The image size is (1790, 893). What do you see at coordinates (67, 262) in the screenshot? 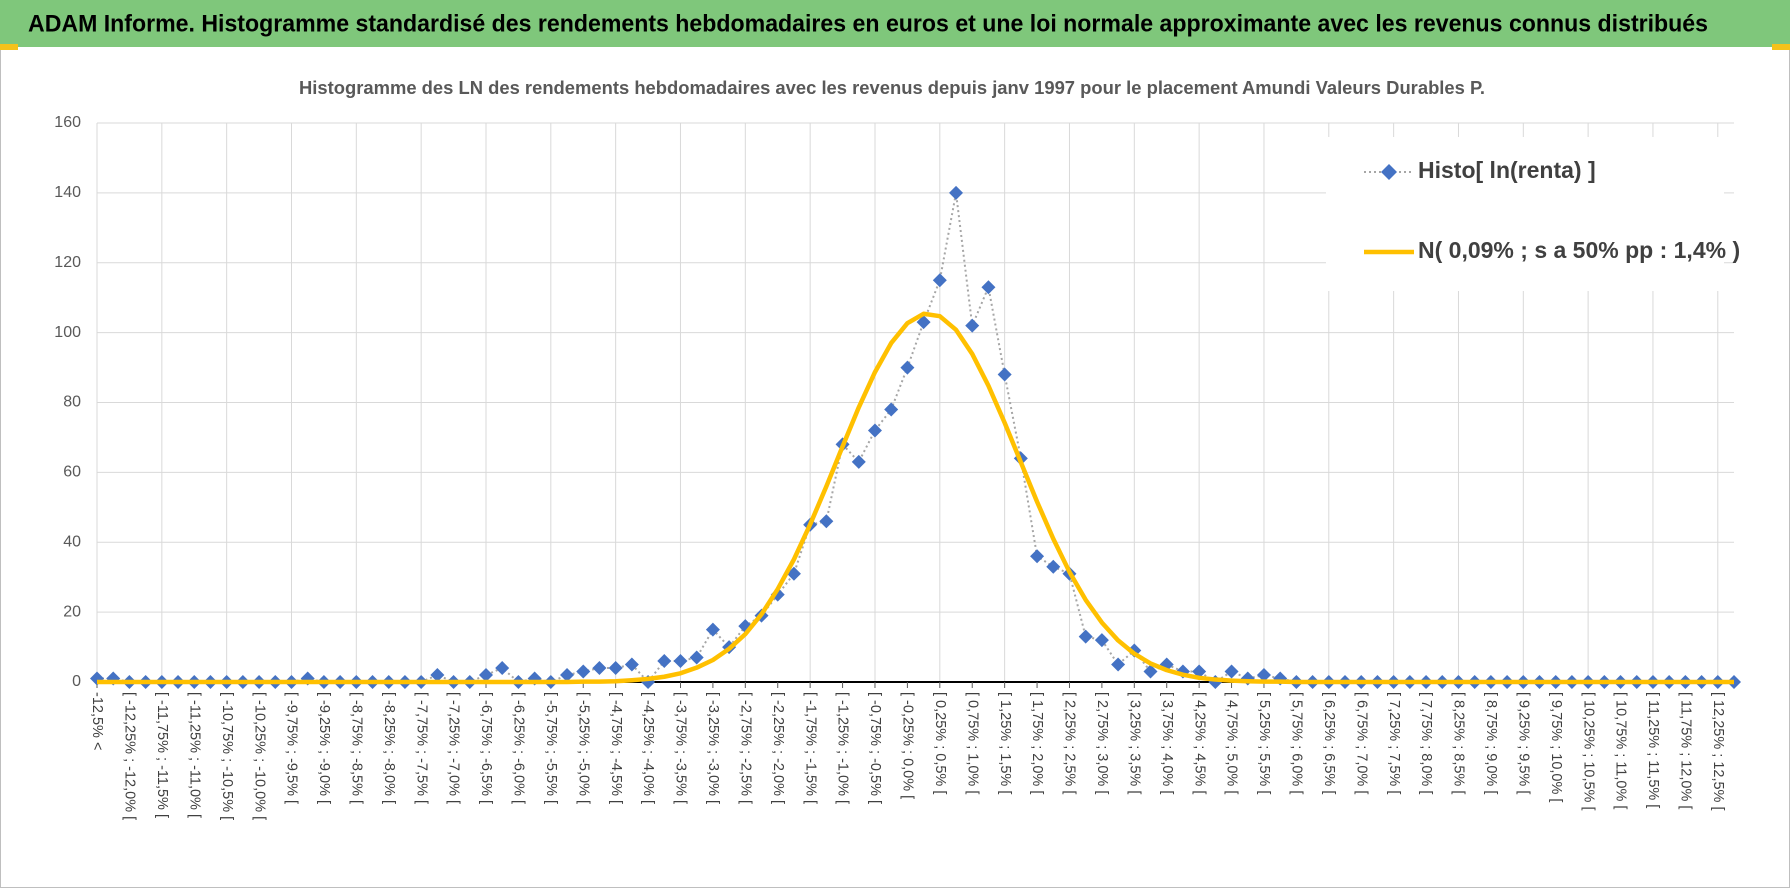
I see `y-tick-label: 120` at bounding box center [67, 262].